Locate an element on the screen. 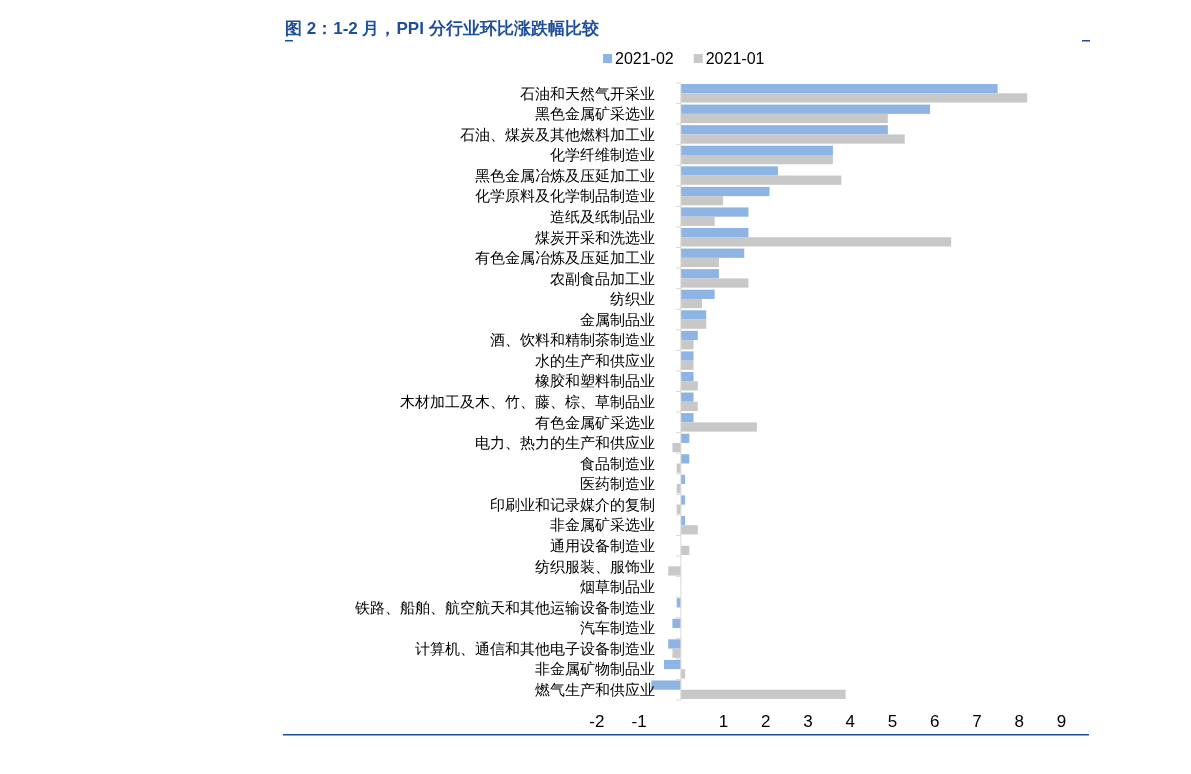 This screenshot has width=1191, height=774. legend-label: 2021-01 is located at coordinates (735, 58).